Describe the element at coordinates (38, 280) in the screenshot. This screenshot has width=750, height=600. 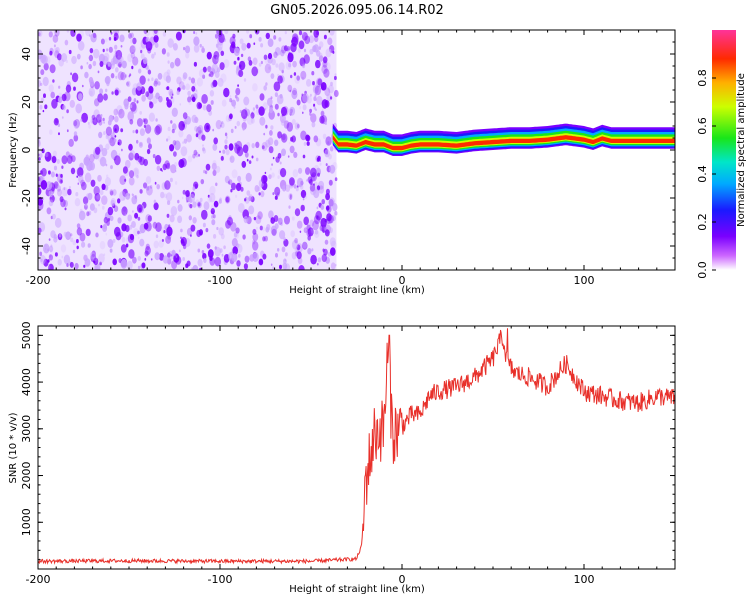
I see `spectrogram-x-tick-label: -200` at that location.